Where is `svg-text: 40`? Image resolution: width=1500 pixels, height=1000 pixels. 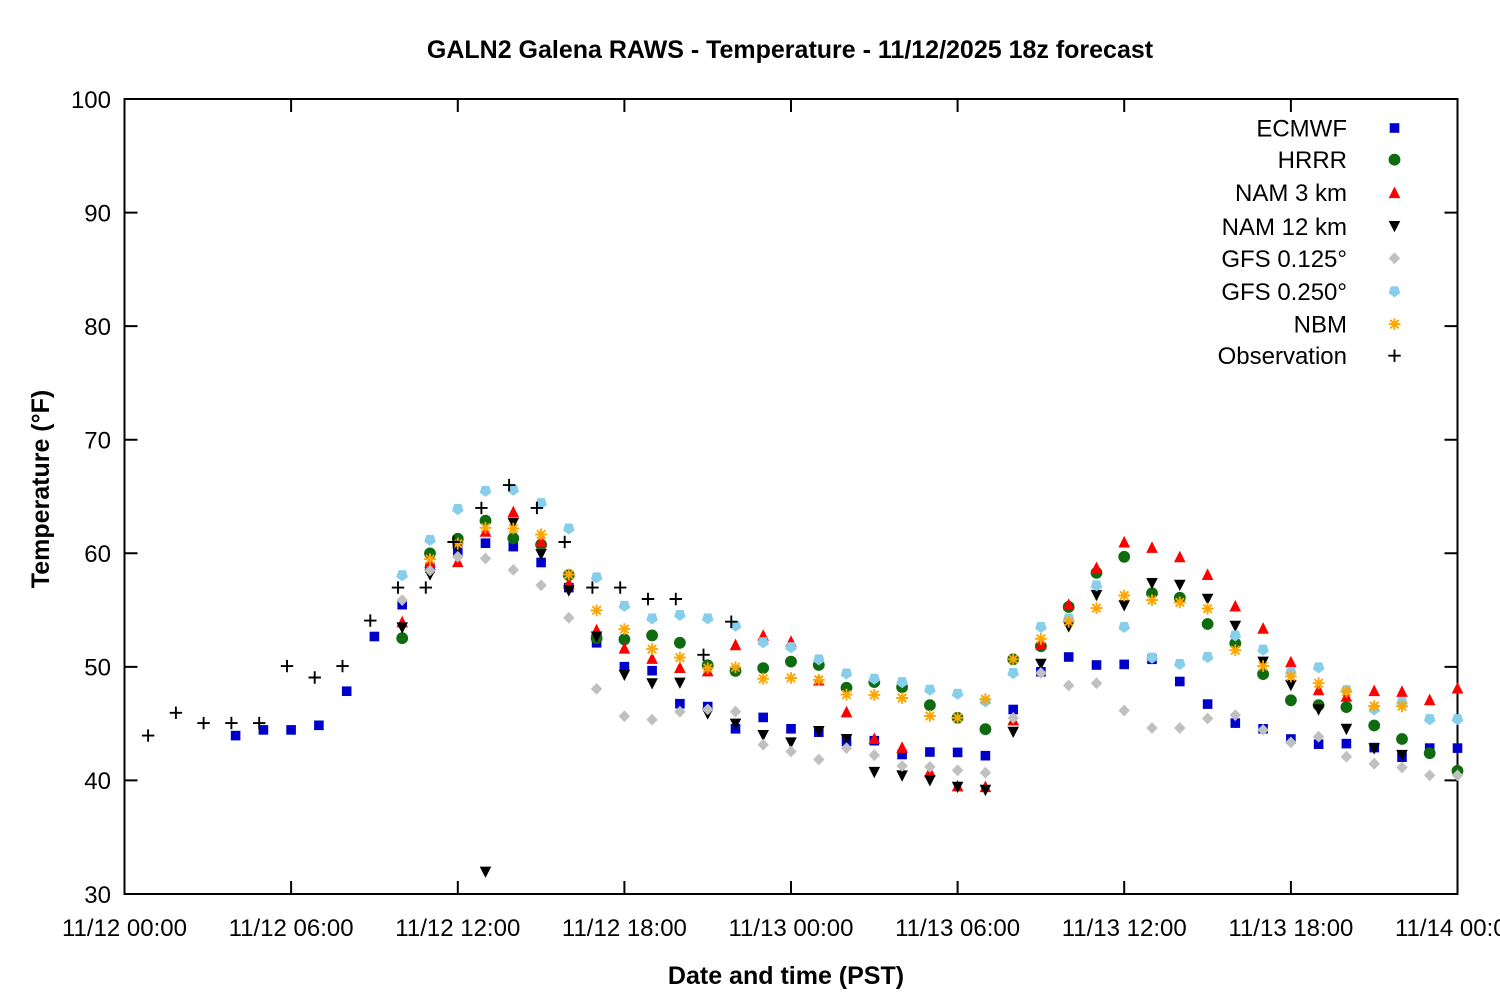 svg-text: 40 is located at coordinates (97, 781).